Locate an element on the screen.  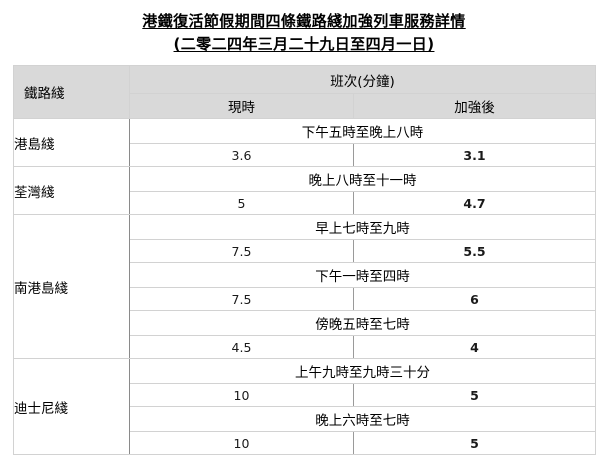
frequency-boosted-cell: 3.1 is located at coordinates (474, 155).